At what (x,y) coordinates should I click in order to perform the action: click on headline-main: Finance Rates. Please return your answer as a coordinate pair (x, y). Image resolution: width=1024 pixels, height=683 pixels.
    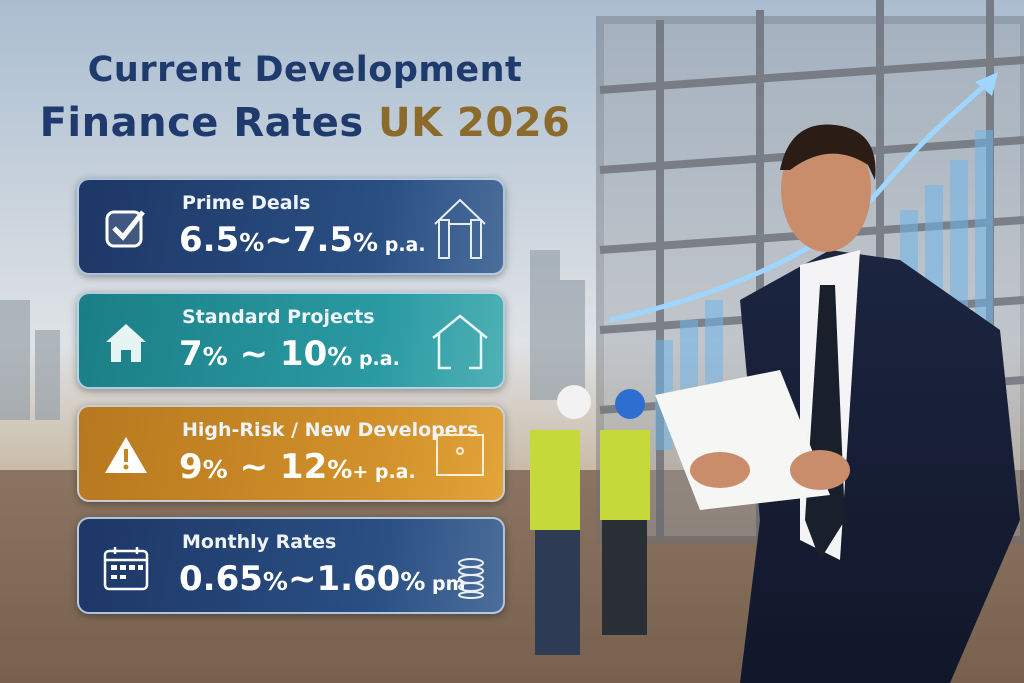
    Looking at the image, I should click on (201, 123).